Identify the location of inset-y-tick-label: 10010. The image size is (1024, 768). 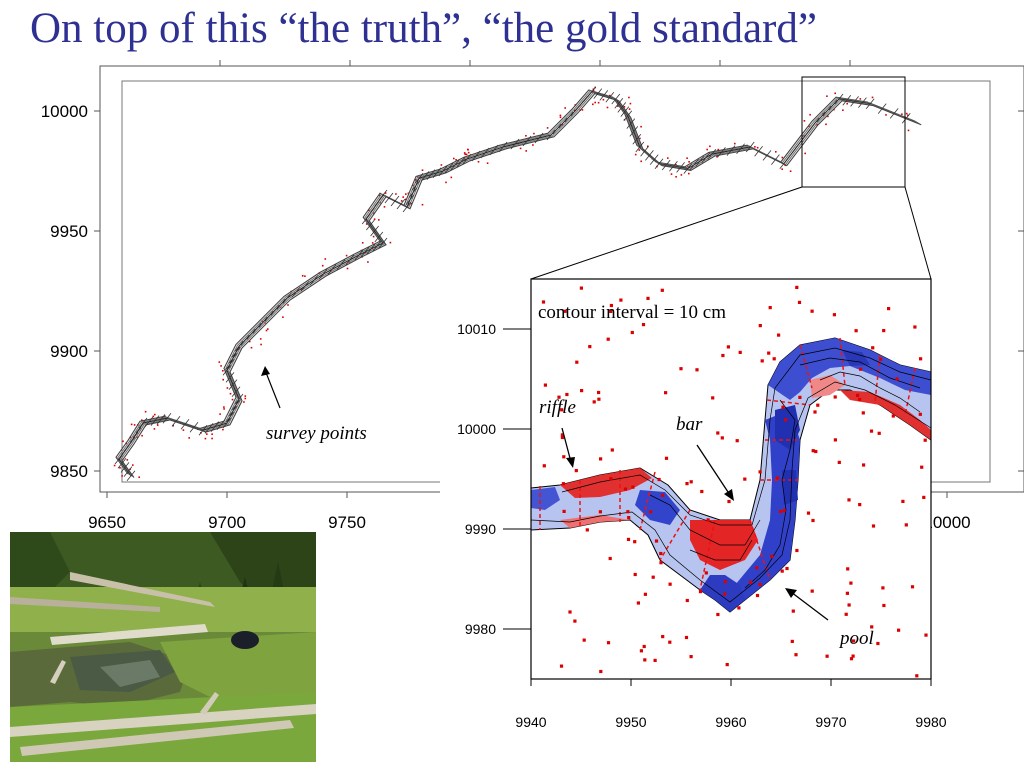
(476, 329).